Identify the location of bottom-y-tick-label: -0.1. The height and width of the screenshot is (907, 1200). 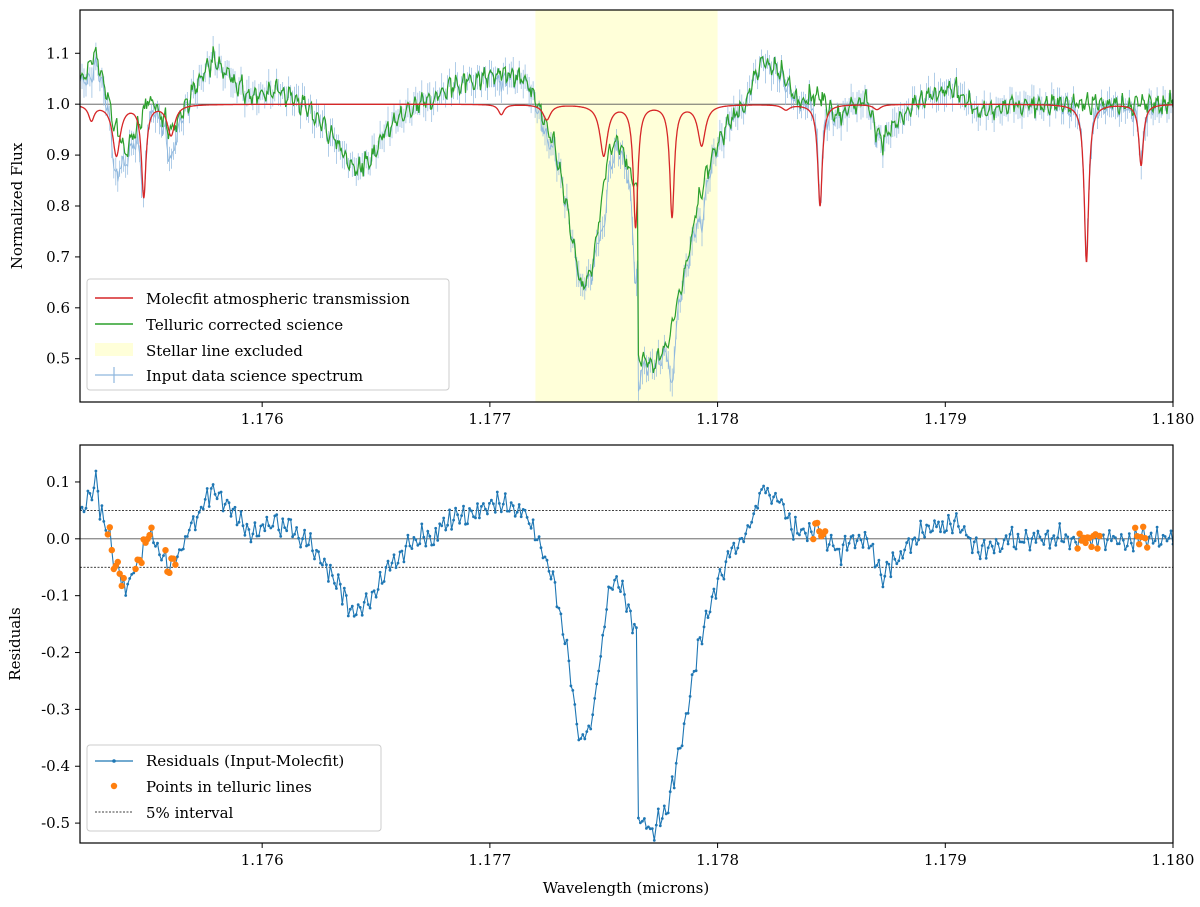
(55, 596).